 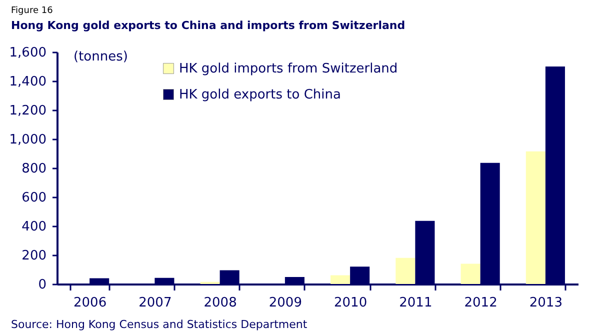 I want to click on source-note: Source: Hong Kong Census and Statistics Department, so click(x=159, y=324).